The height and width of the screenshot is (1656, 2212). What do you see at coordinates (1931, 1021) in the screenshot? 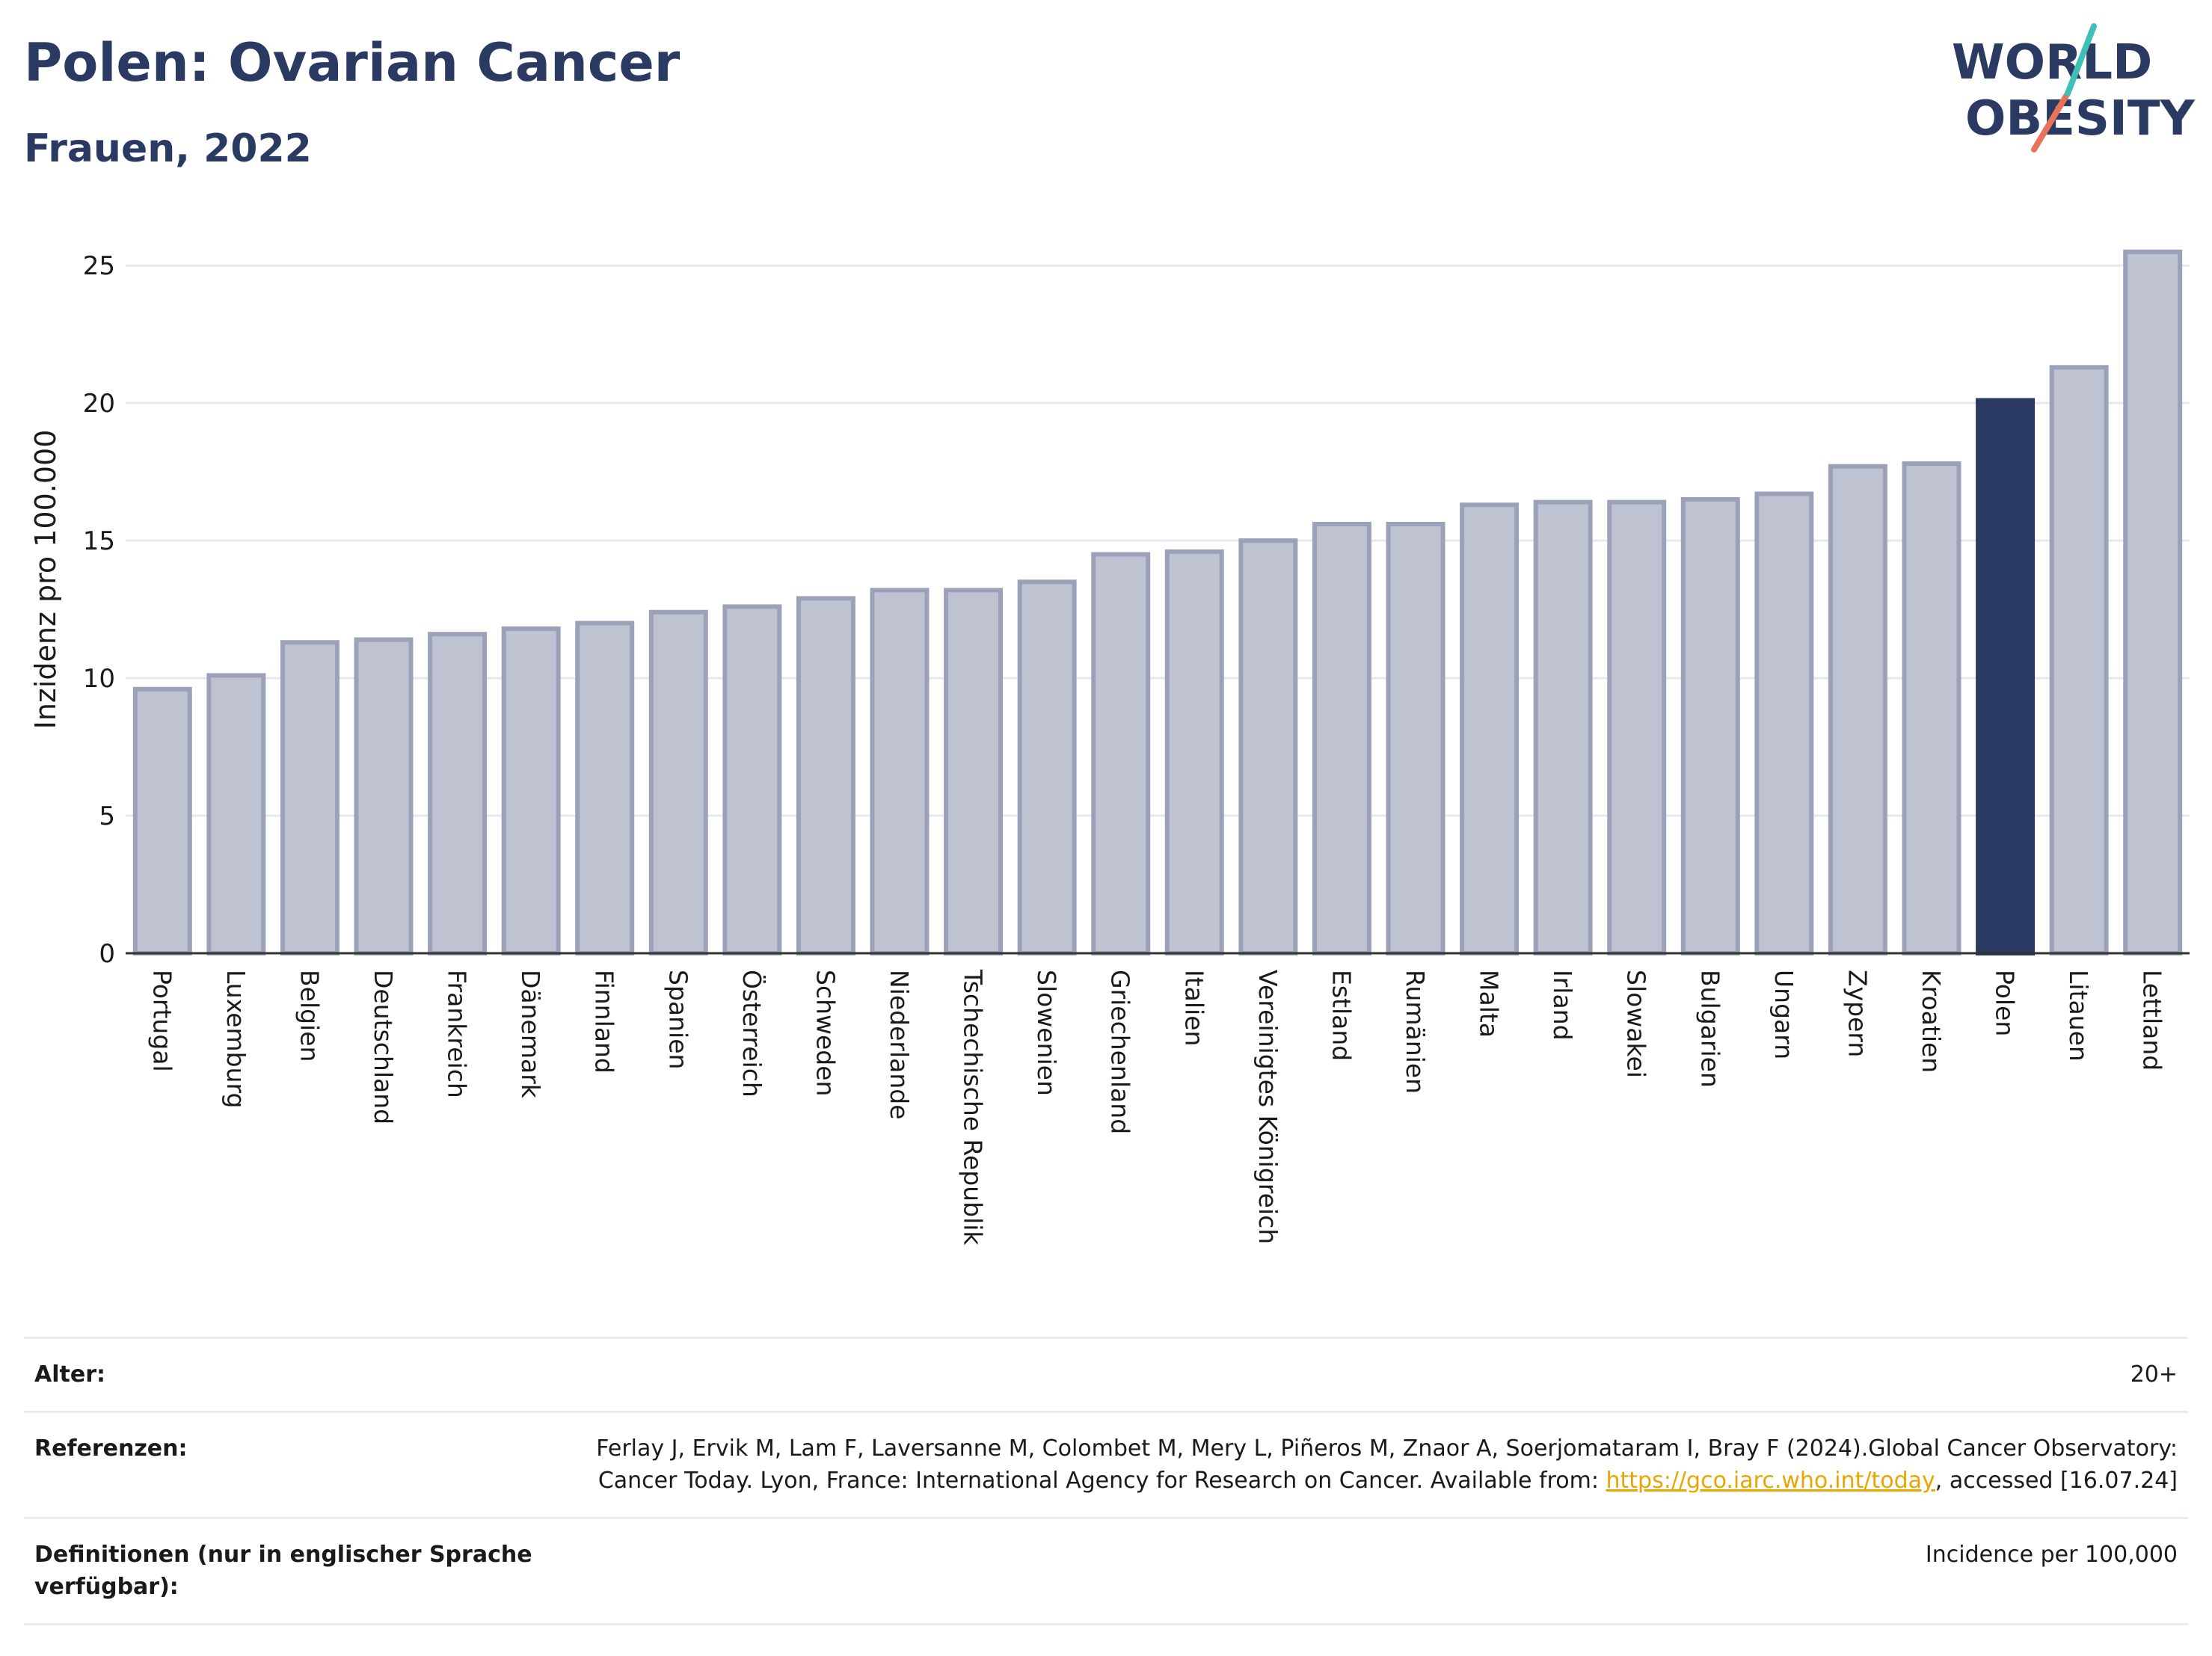
I see `x-tick-label: Kroatien` at bounding box center [1931, 1021].